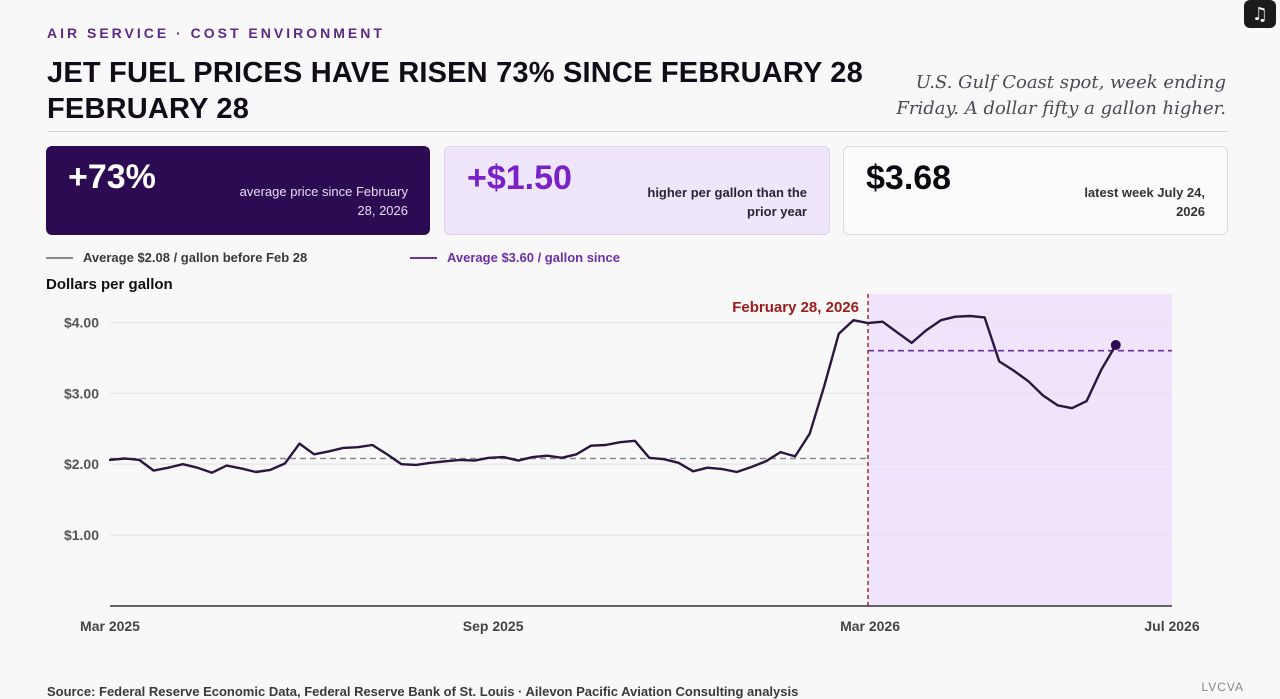 The width and height of the screenshot is (1280, 699). I want to click on y-tick-label: $3.00, so click(81, 393).